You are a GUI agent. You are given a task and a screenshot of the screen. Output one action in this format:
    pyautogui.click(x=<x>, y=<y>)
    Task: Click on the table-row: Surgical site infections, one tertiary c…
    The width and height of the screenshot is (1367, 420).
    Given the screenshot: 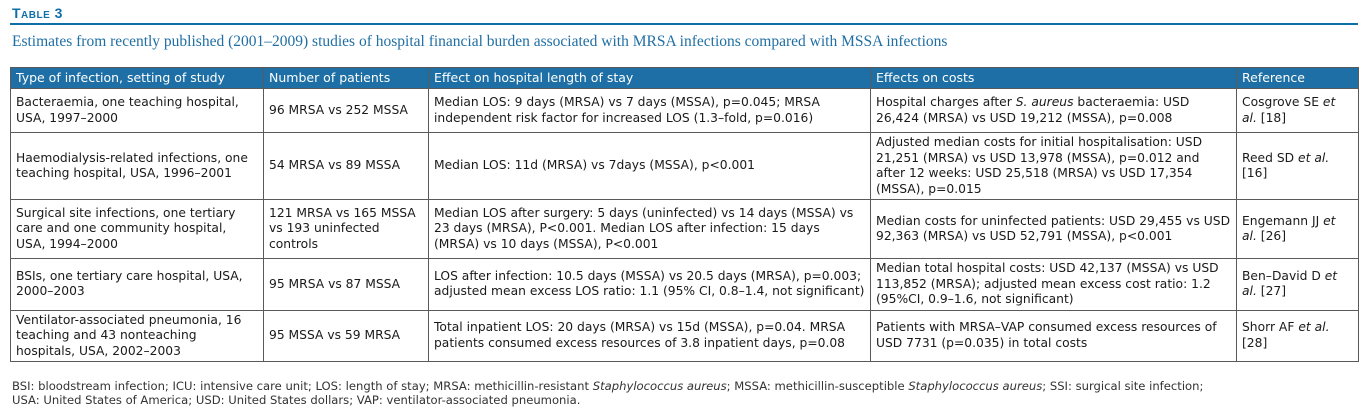 What is the action you would take?
    pyautogui.click(x=684, y=229)
    